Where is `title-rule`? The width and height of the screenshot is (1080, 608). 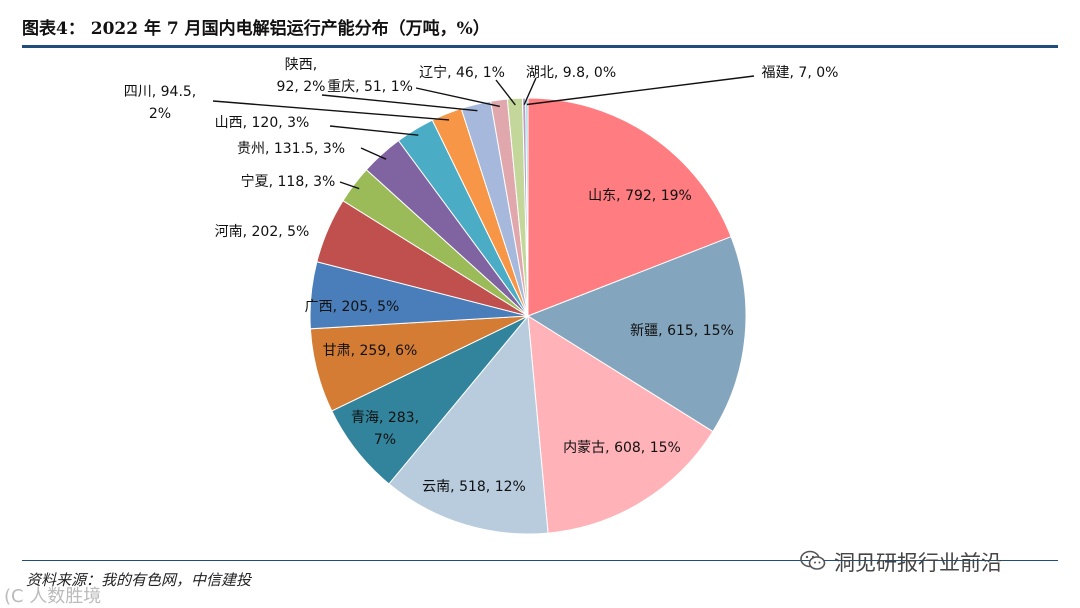
title-rule is located at coordinates (540, 46).